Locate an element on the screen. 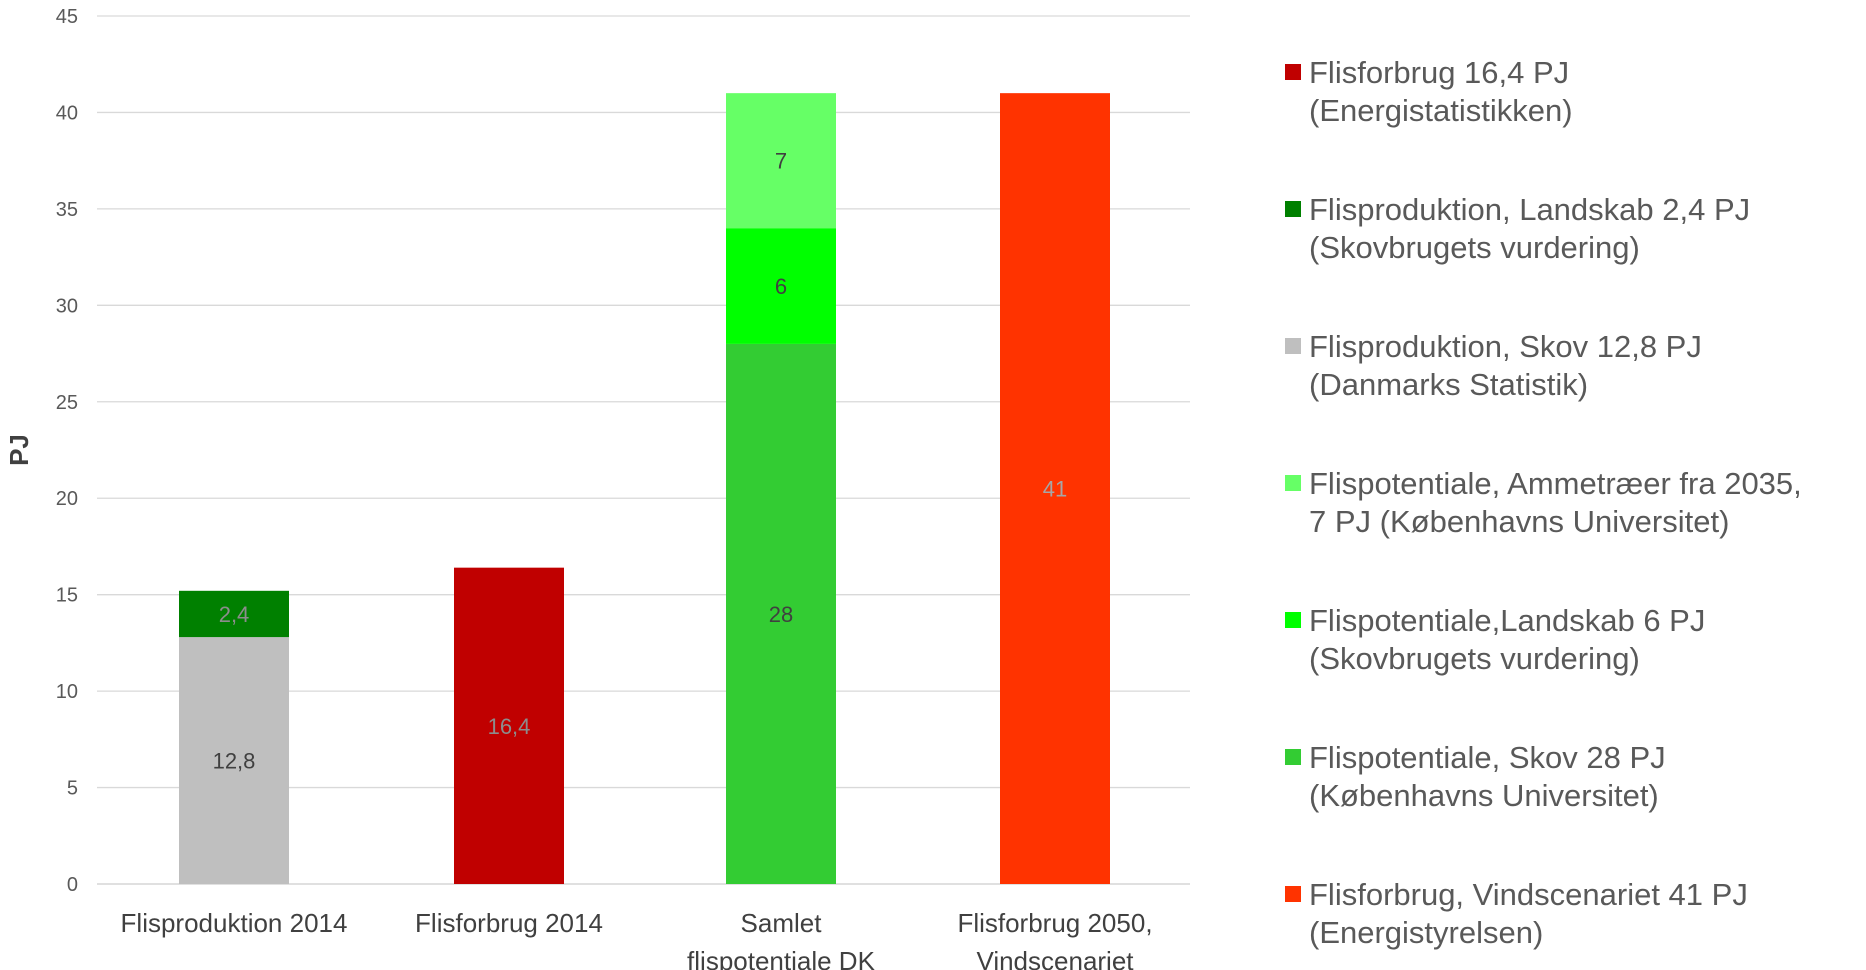 This screenshot has width=1866, height=970. bar-data-label: 6 is located at coordinates (781, 286).